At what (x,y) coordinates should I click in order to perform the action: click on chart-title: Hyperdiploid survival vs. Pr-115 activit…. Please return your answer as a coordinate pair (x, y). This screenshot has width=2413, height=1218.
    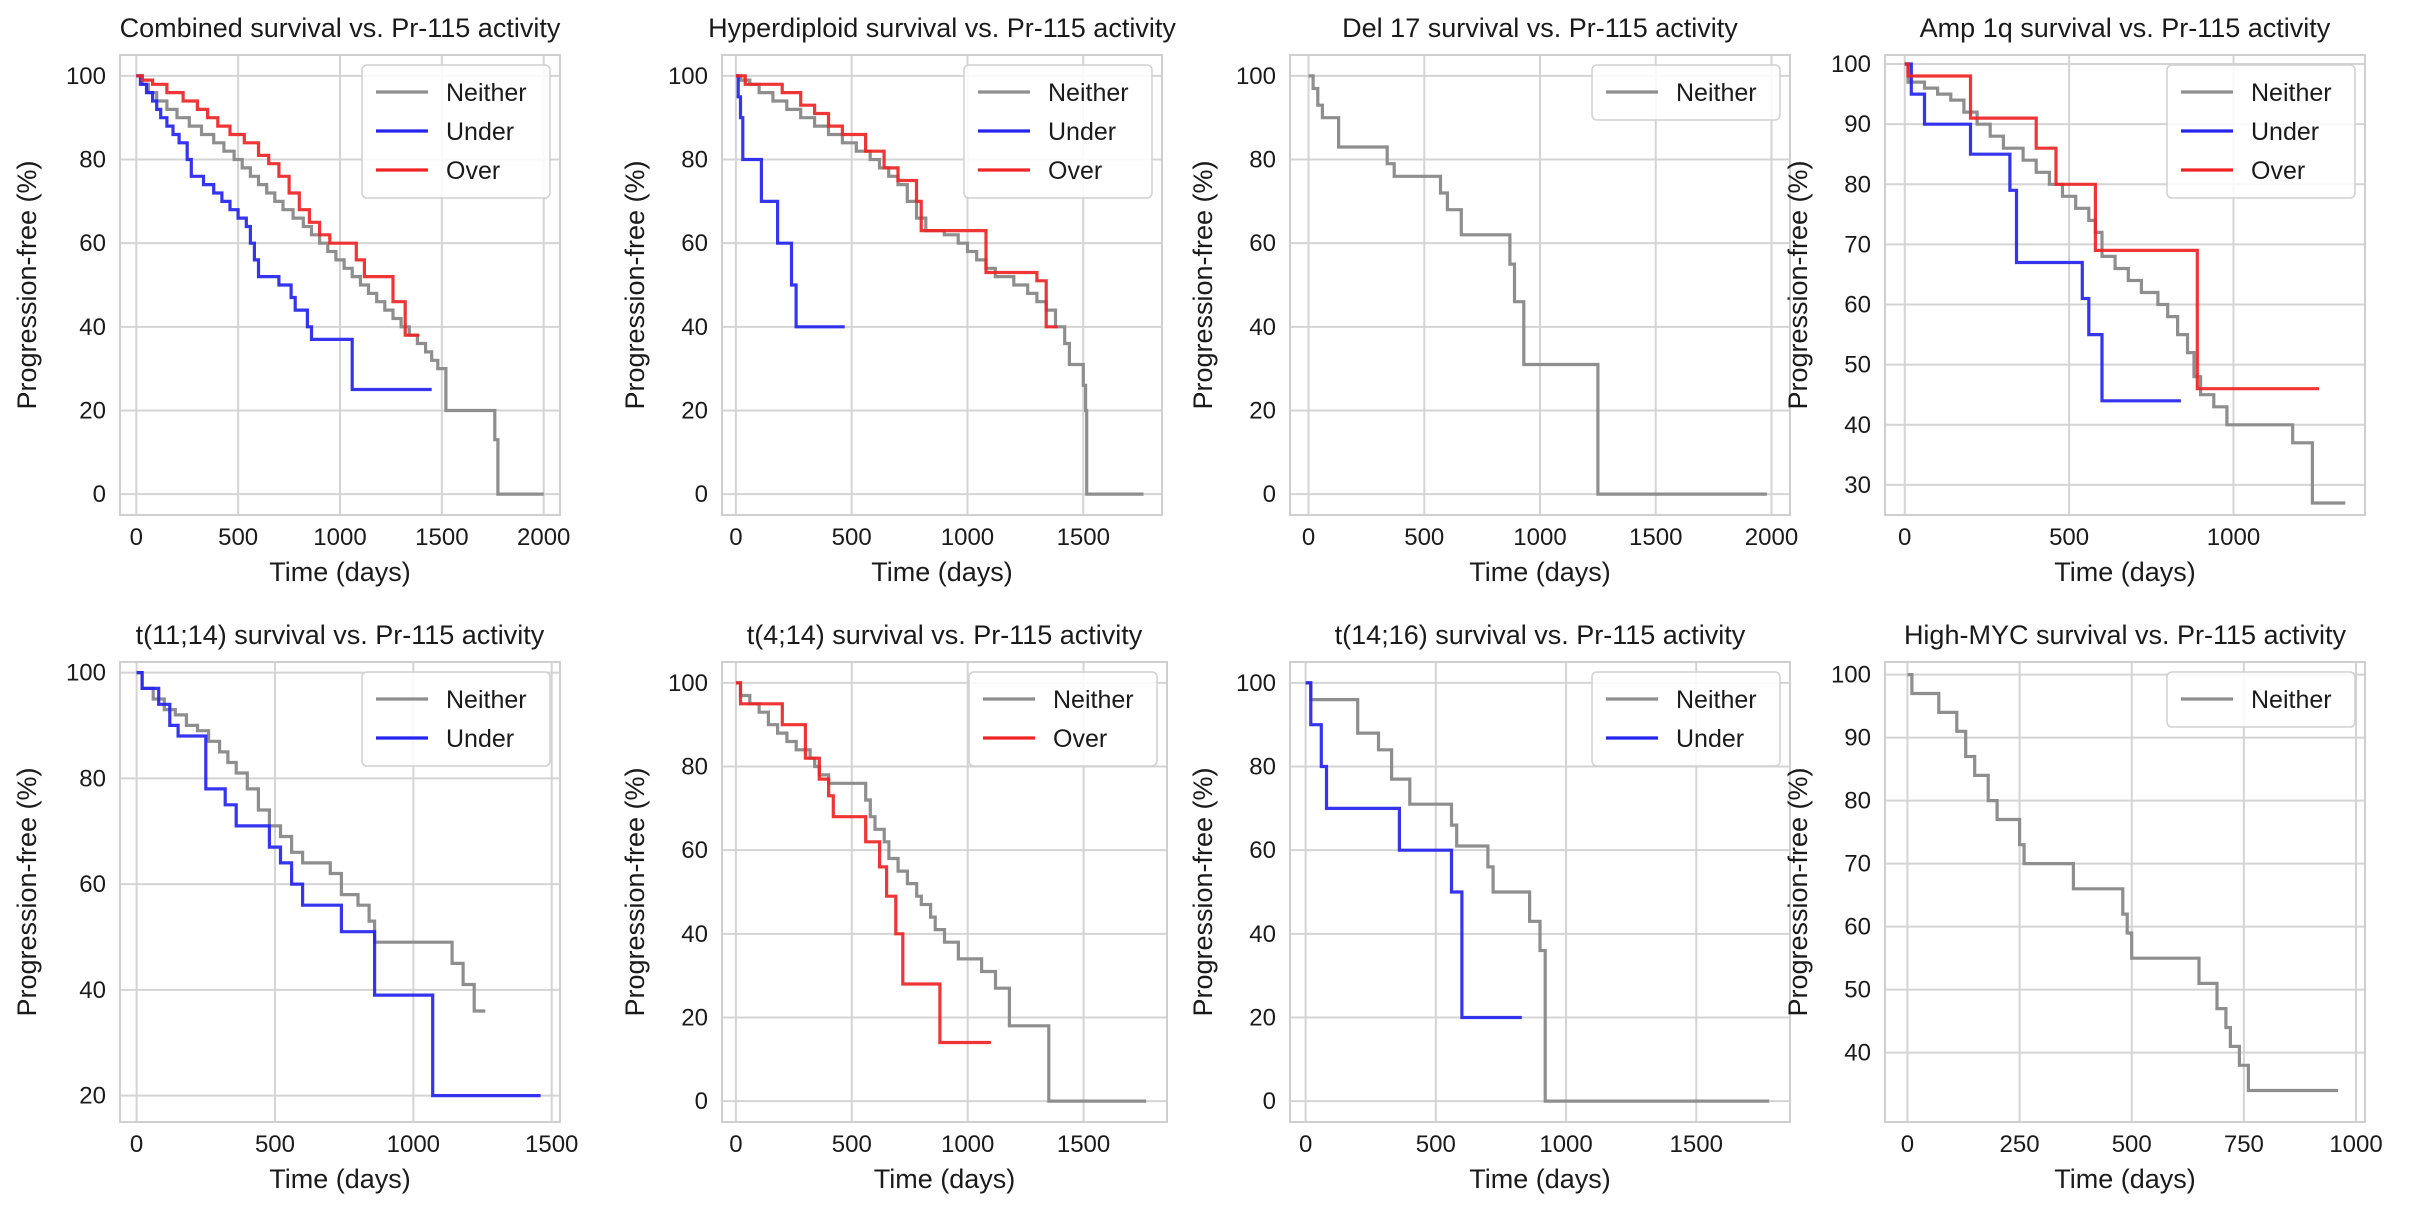
    Looking at the image, I should click on (942, 28).